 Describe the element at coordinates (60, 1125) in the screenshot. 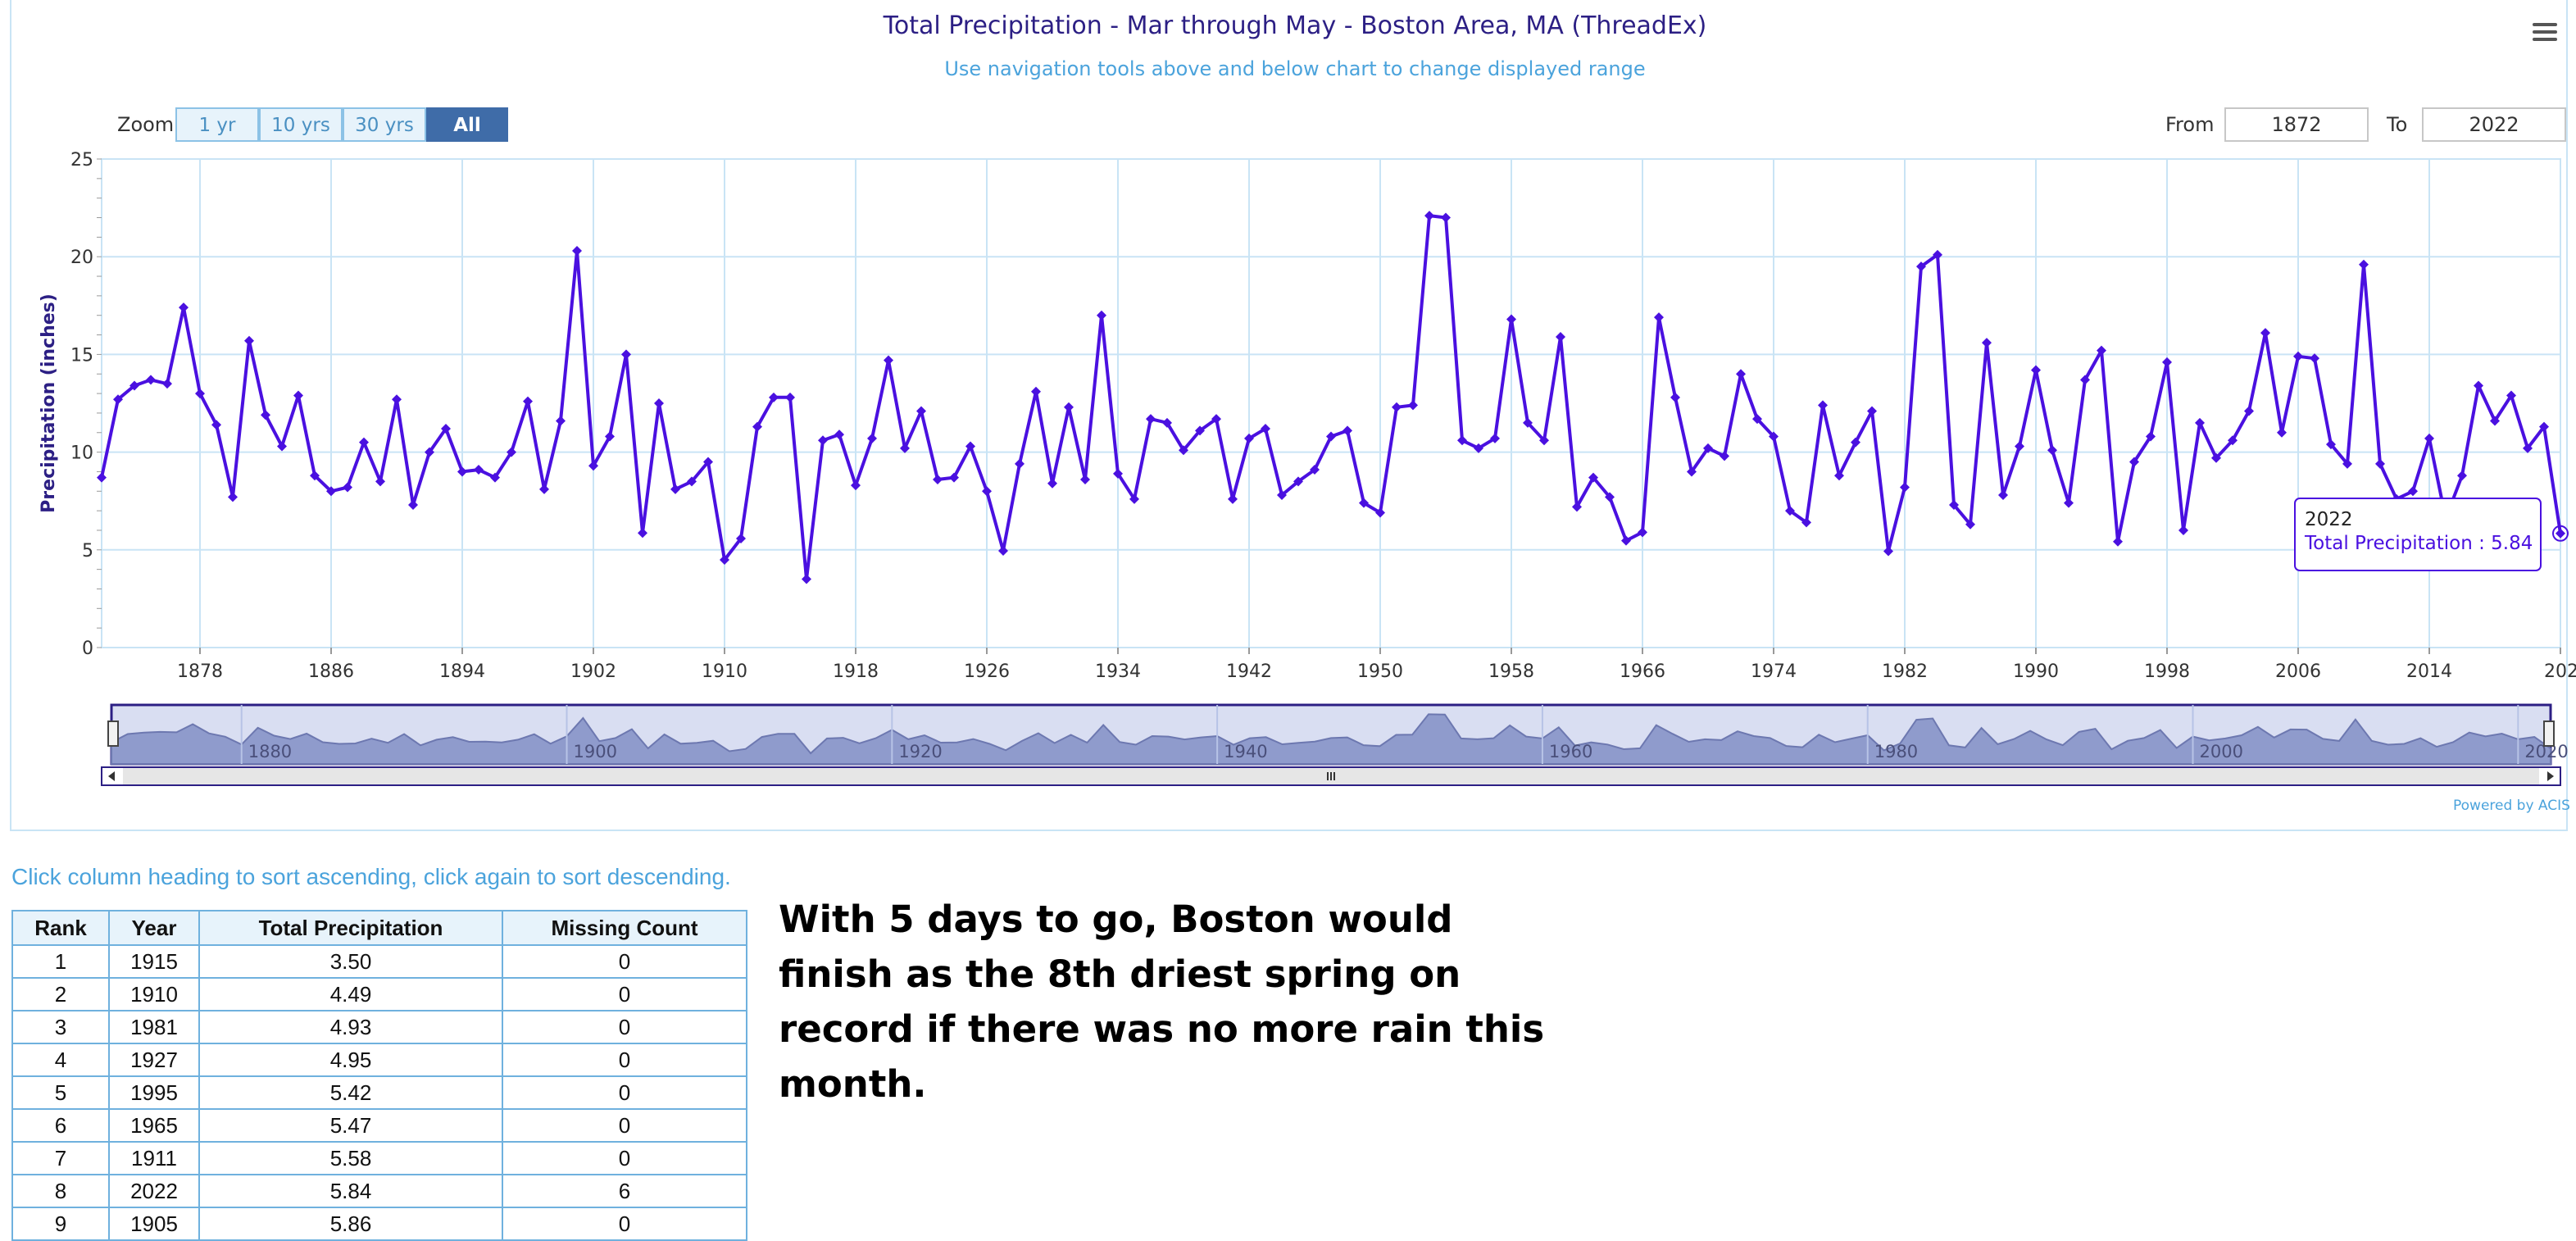

I see `rank-cell: 6` at that location.